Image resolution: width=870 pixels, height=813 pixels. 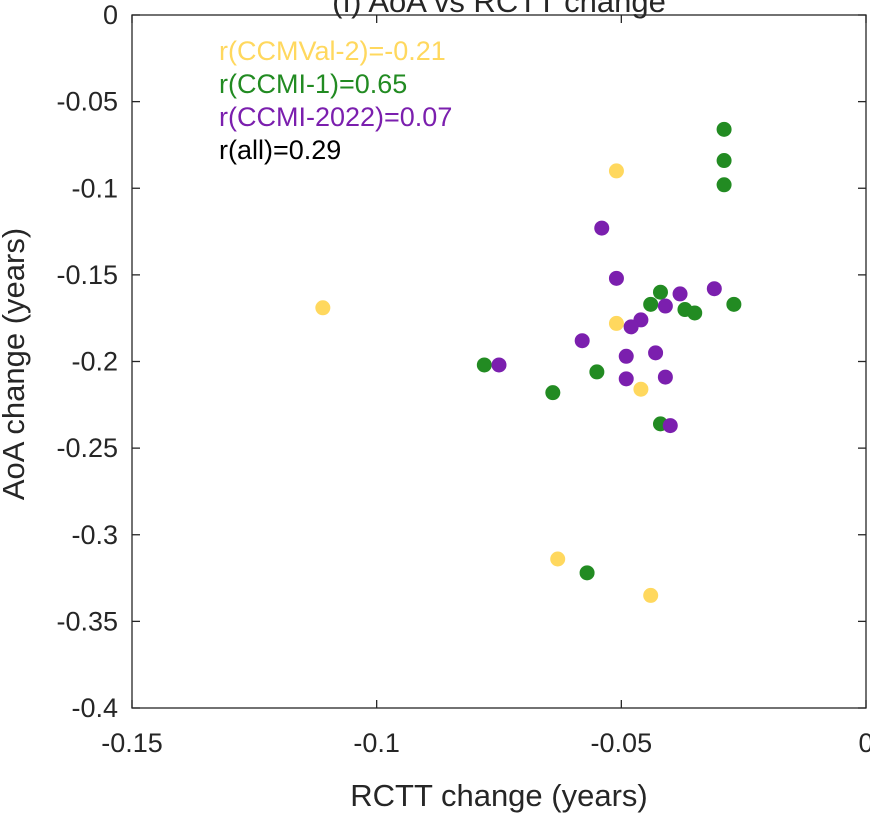 I want to click on y-tick-label: 0, so click(x=110, y=15).